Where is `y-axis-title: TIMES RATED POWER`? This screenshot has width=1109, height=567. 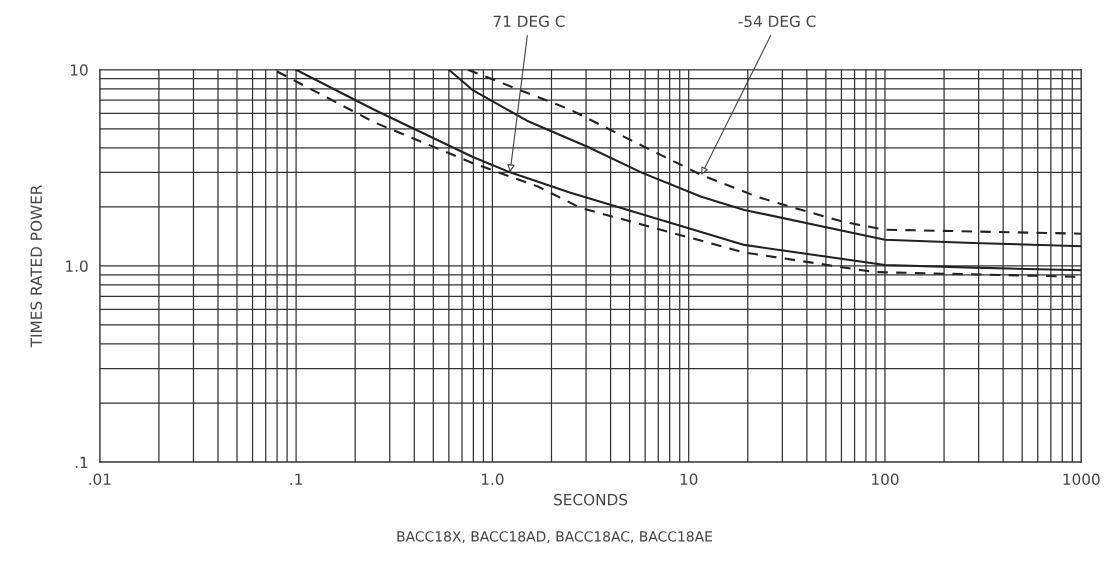
y-axis-title: TIMES RATED POWER is located at coordinates (36, 266).